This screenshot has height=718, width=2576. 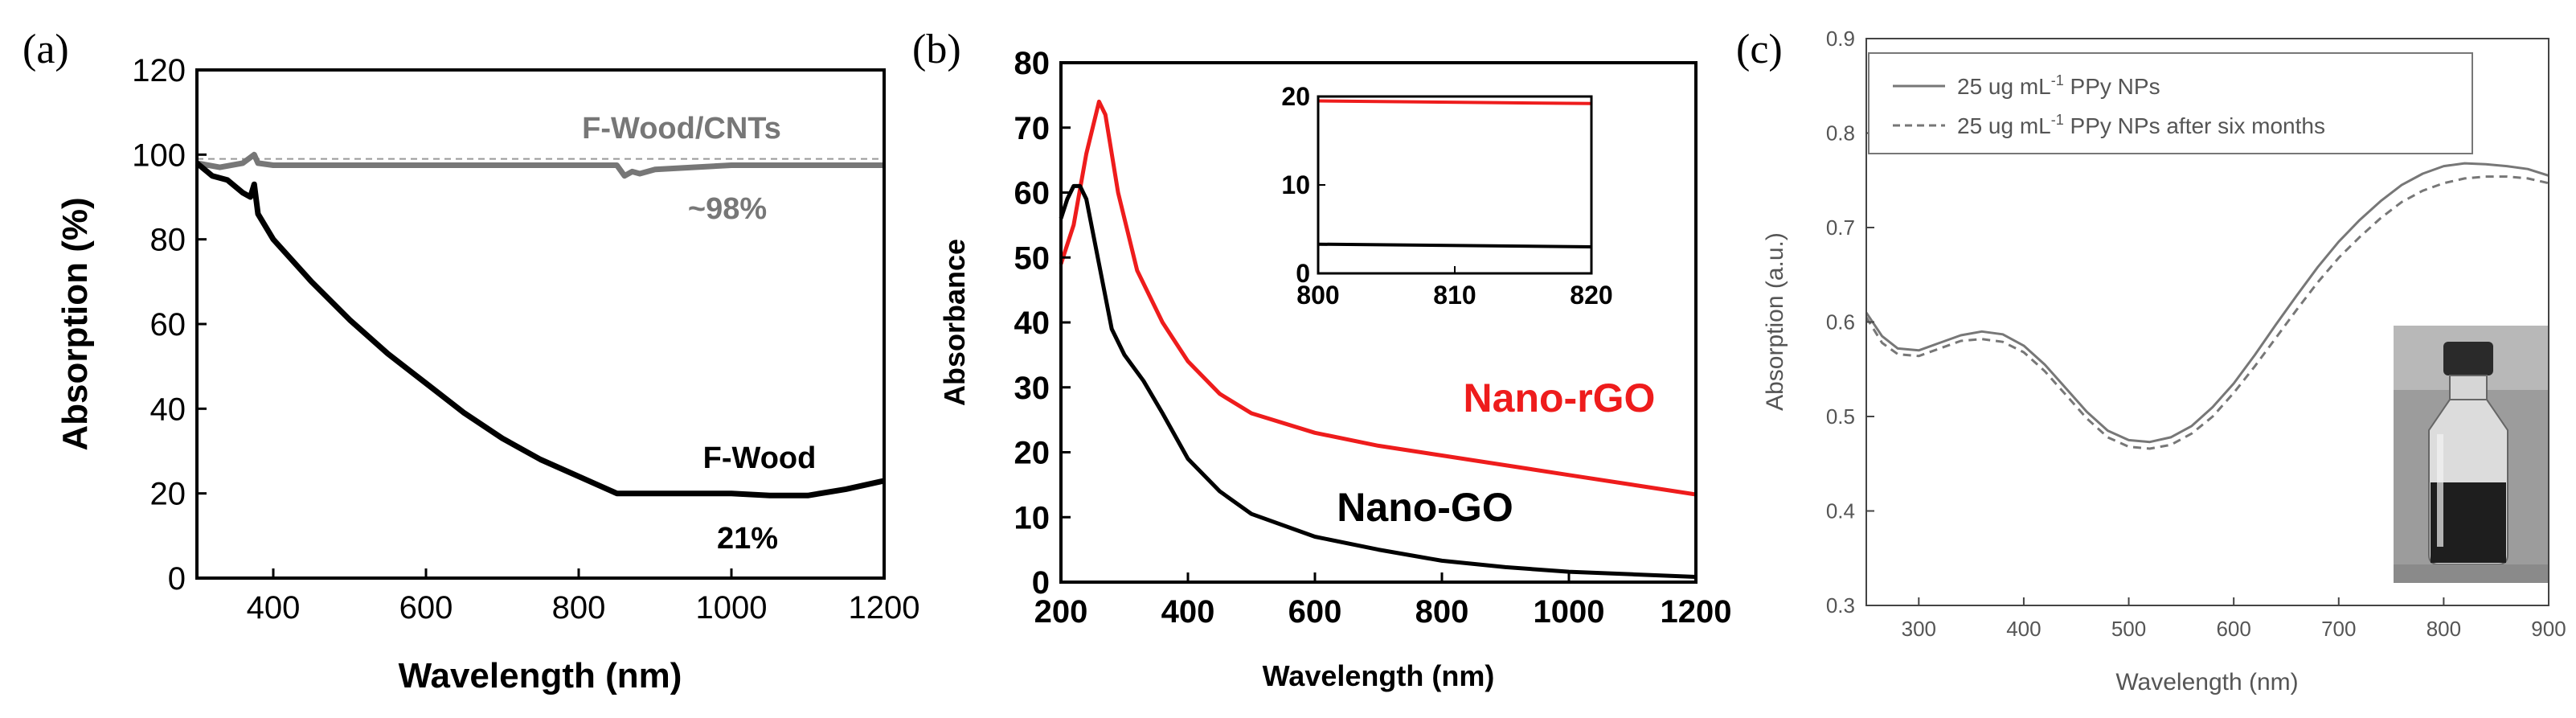 I want to click on panel-b-y-axis-label: Absorbance, so click(x=954, y=322).